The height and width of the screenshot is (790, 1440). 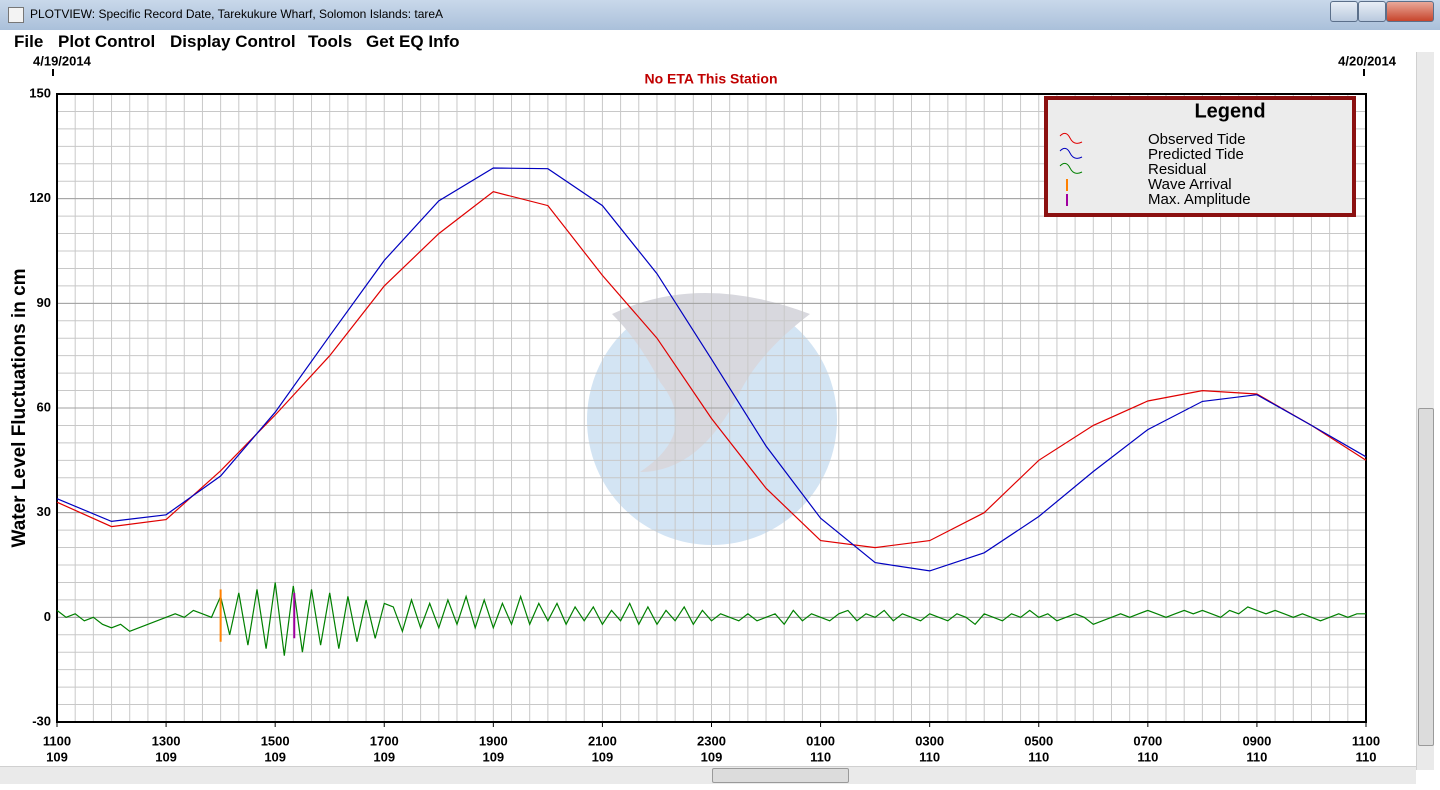 What do you see at coordinates (41, 720) in the screenshot?
I see `y-tick-label: -30` at bounding box center [41, 720].